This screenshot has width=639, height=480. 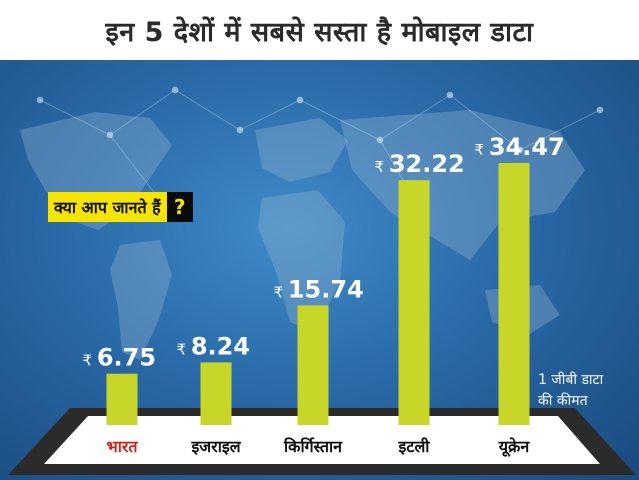 I want to click on value-number: 15.74, so click(x=326, y=289).